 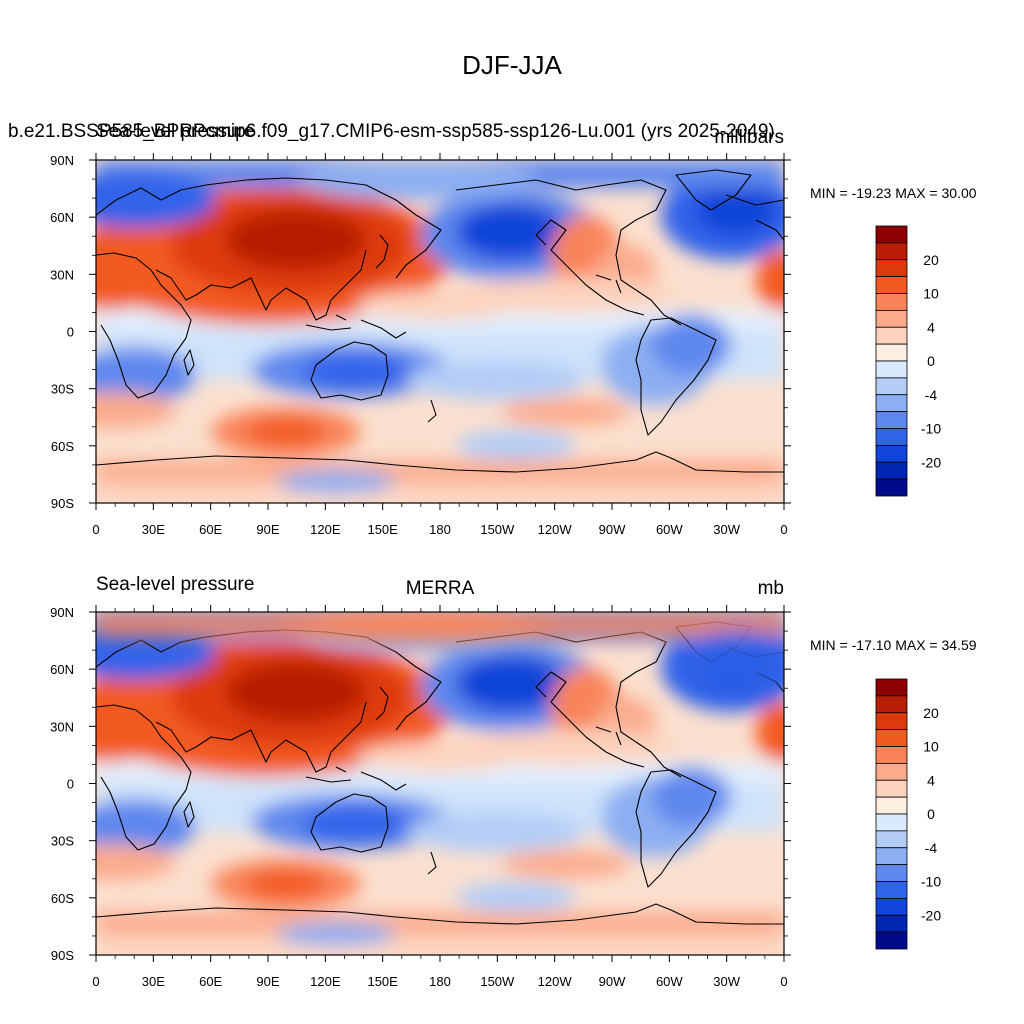 I want to click on panel-1-colorbar: 20 10 4 0 -4 -10 -20, so click(x=908, y=361).